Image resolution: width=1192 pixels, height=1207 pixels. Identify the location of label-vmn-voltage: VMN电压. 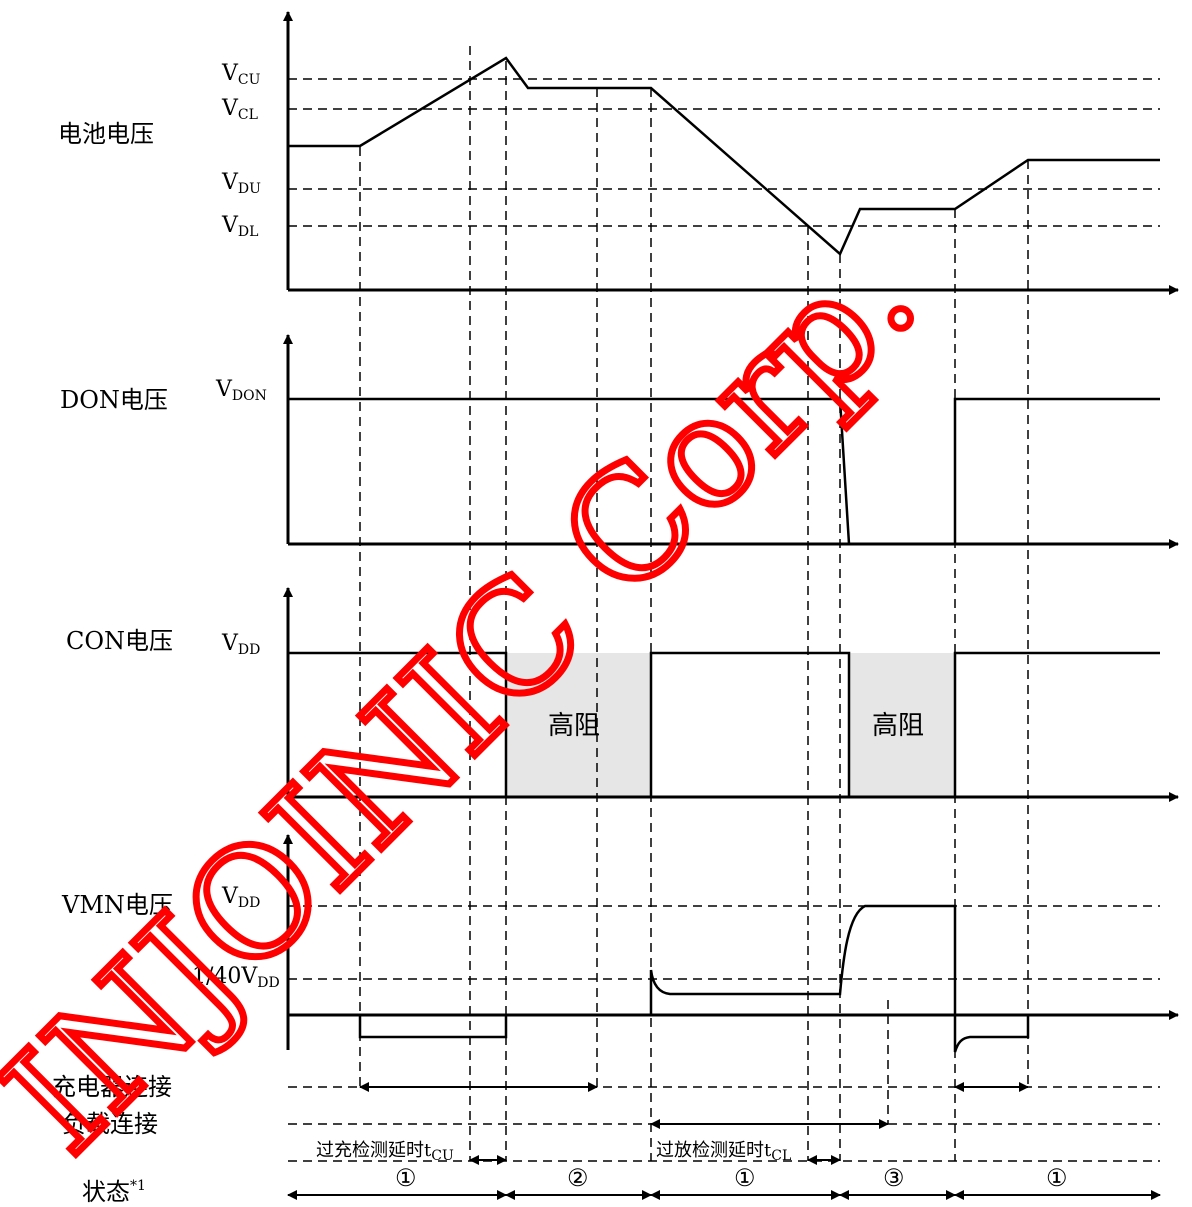
(117, 905).